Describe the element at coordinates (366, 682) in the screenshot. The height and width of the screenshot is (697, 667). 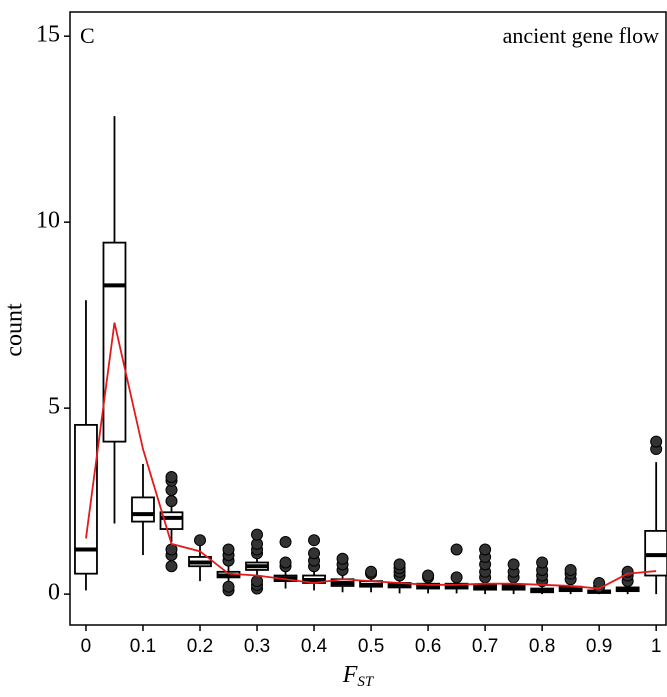
I see `x-axis-label-subscript: ST` at that location.